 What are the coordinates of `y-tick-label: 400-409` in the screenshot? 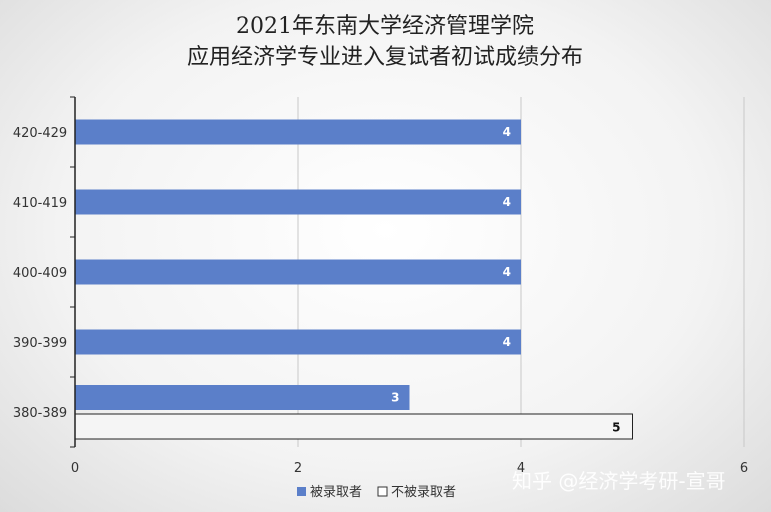 It's located at (40, 273).